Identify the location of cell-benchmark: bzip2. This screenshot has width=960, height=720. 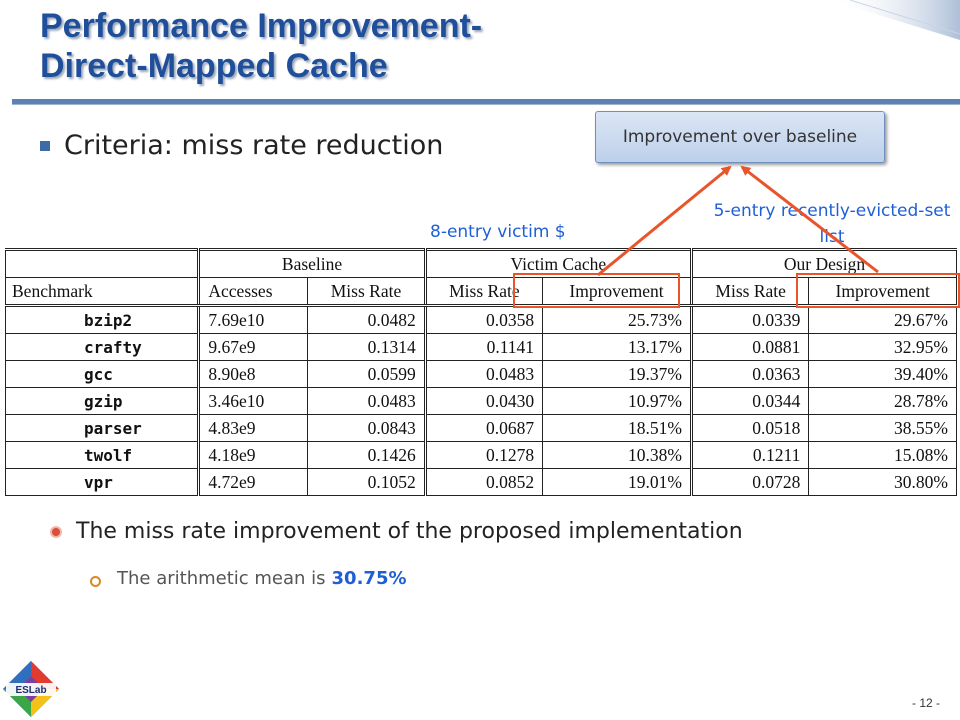
(102, 319).